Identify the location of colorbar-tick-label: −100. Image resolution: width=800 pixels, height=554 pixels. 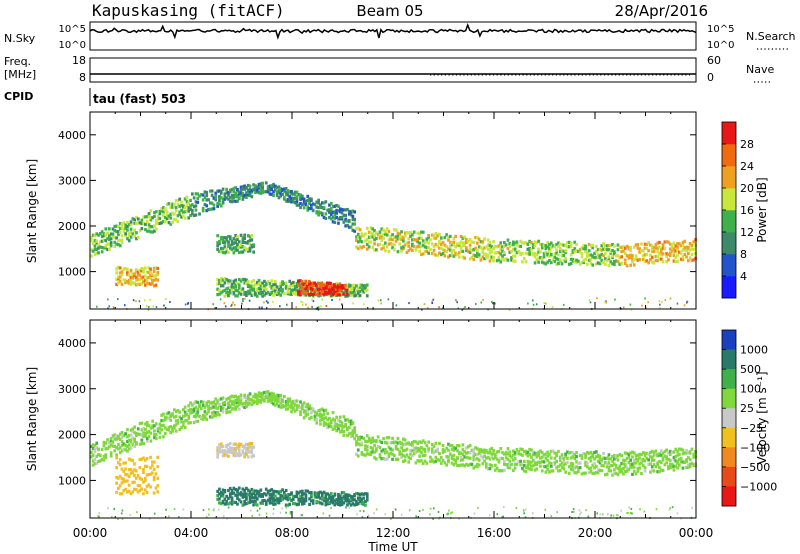
(755, 447).